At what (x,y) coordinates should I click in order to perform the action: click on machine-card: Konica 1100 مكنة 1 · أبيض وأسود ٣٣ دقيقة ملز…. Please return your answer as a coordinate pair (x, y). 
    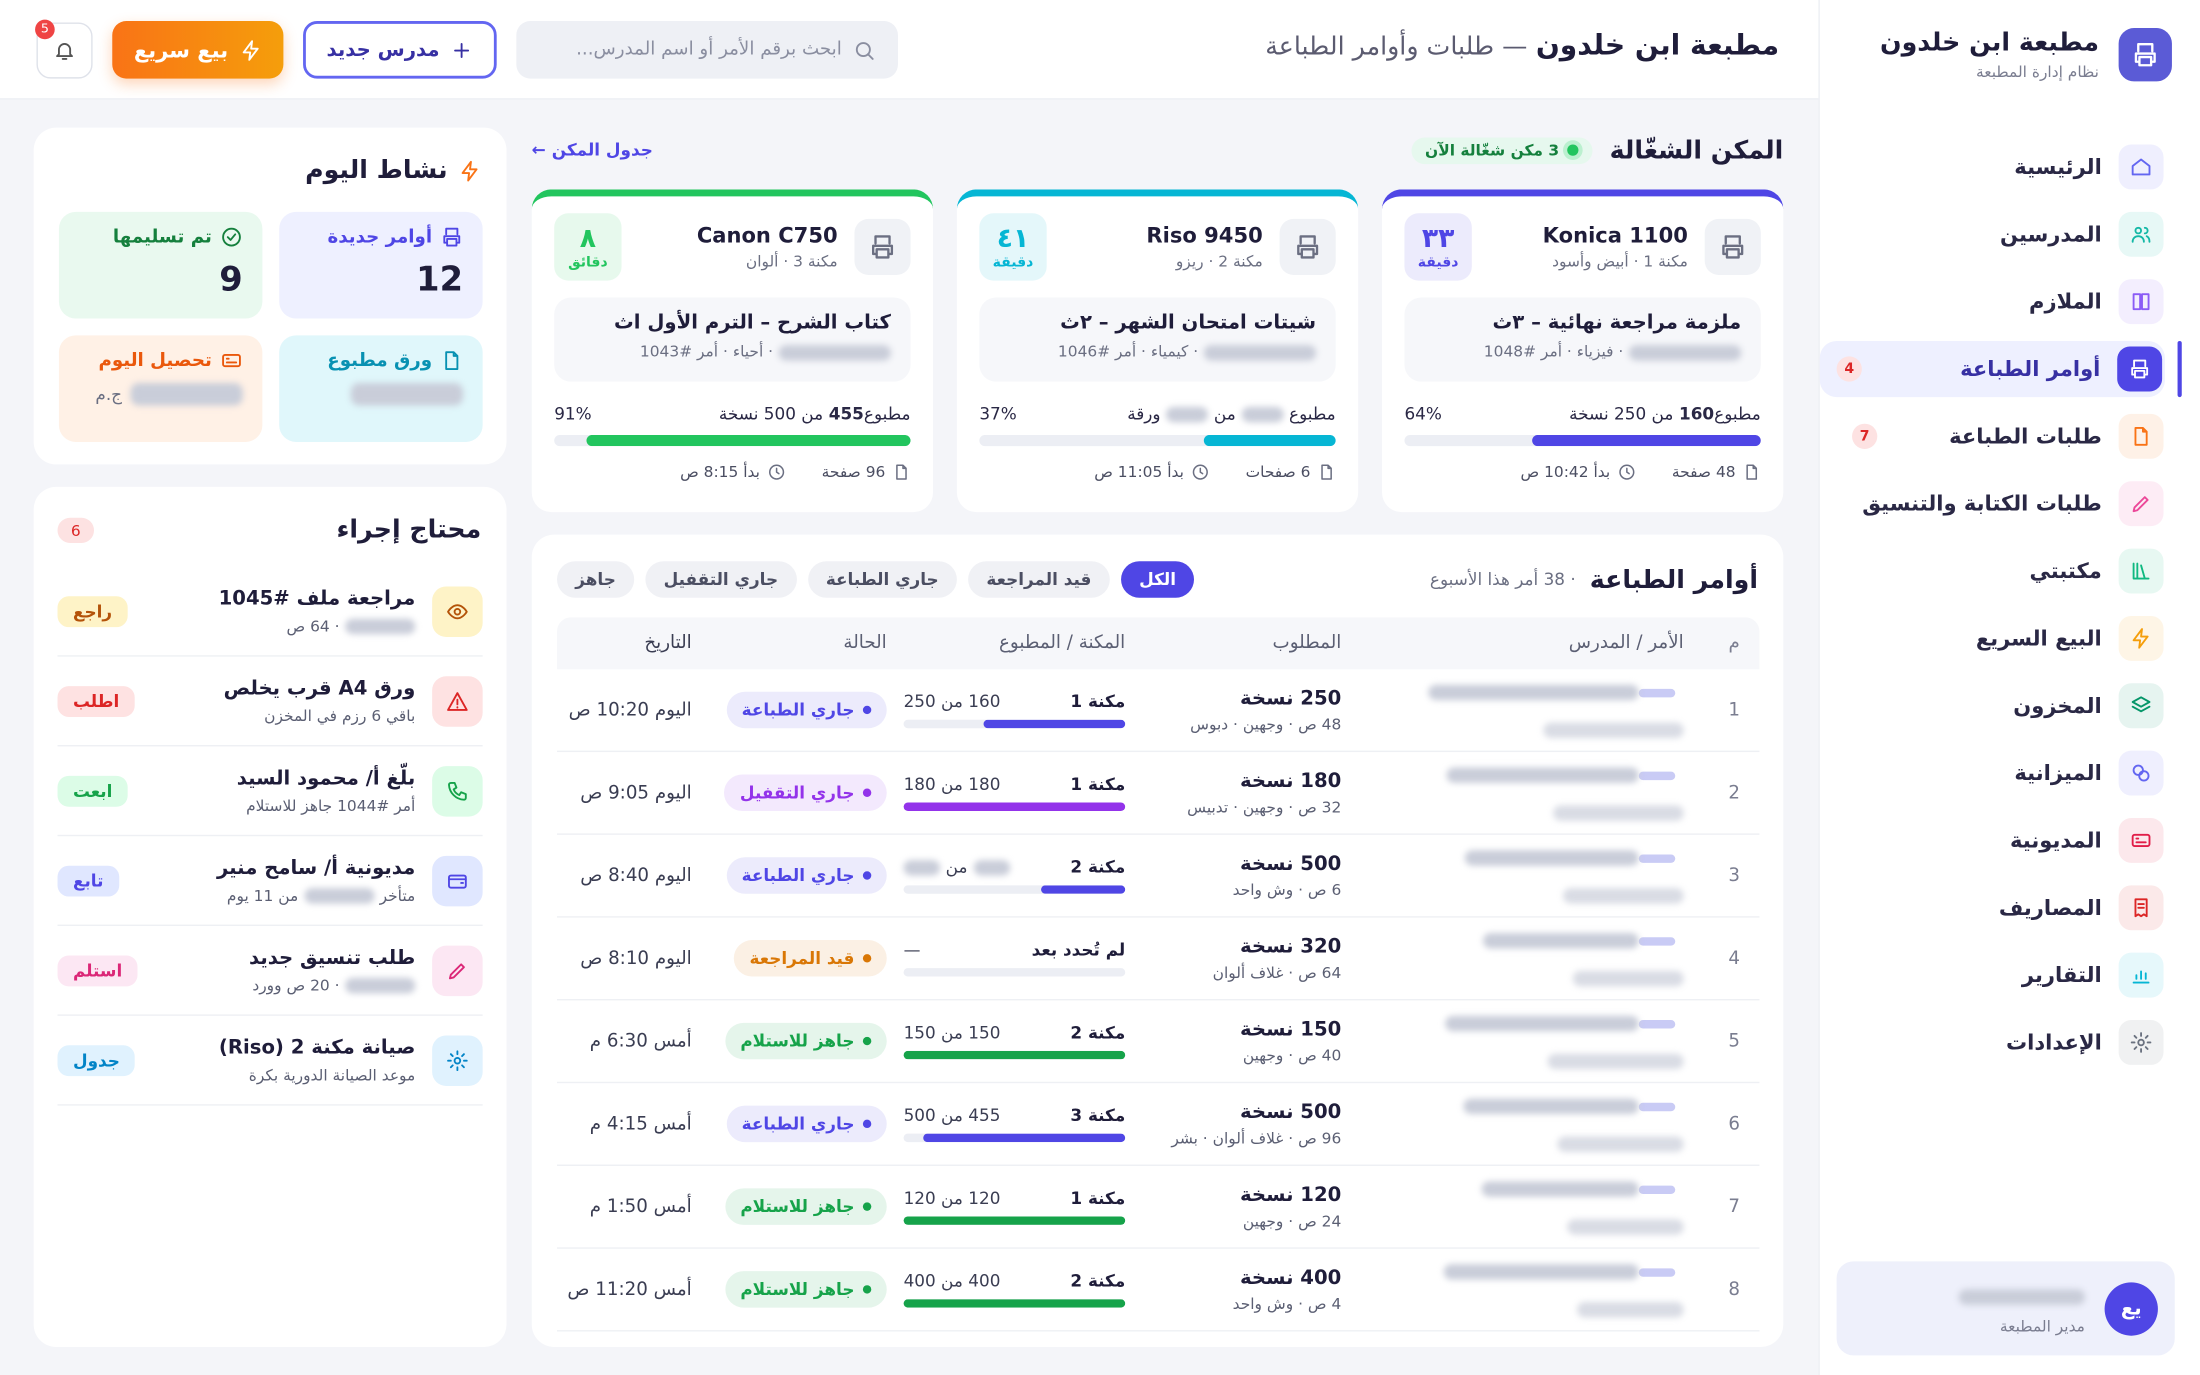
    Looking at the image, I should click on (1583, 351).